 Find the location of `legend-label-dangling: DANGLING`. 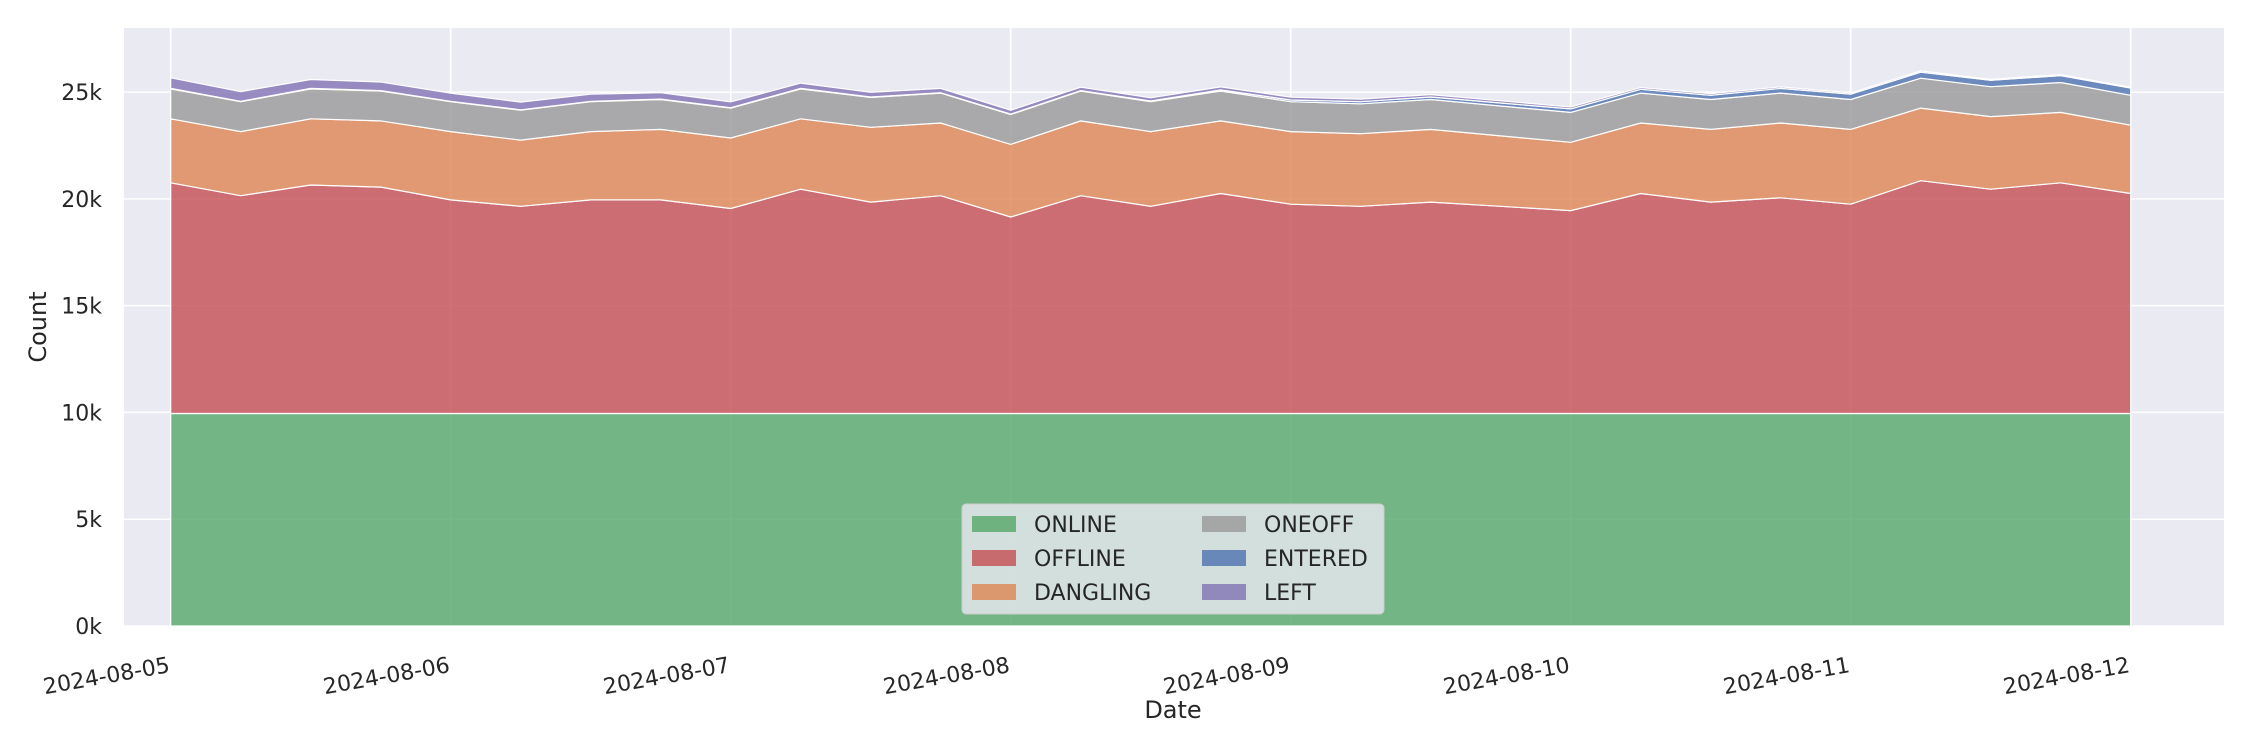

legend-label-dangling: DANGLING is located at coordinates (1092, 593).